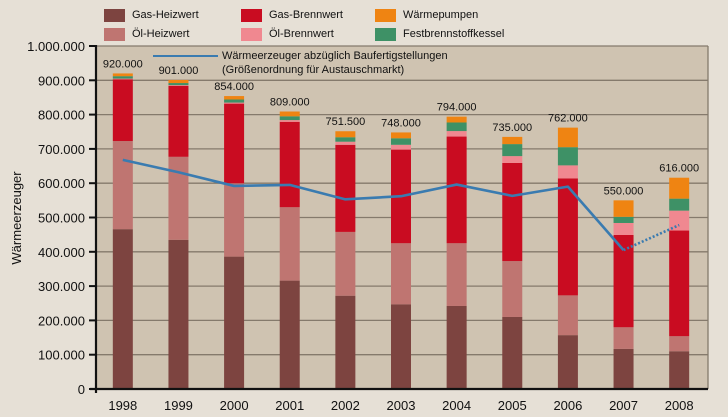 The width and height of the screenshot is (728, 417). What do you see at coordinates (123, 64) in the screenshot?
I see `total-label-1998: 920.000` at bounding box center [123, 64].